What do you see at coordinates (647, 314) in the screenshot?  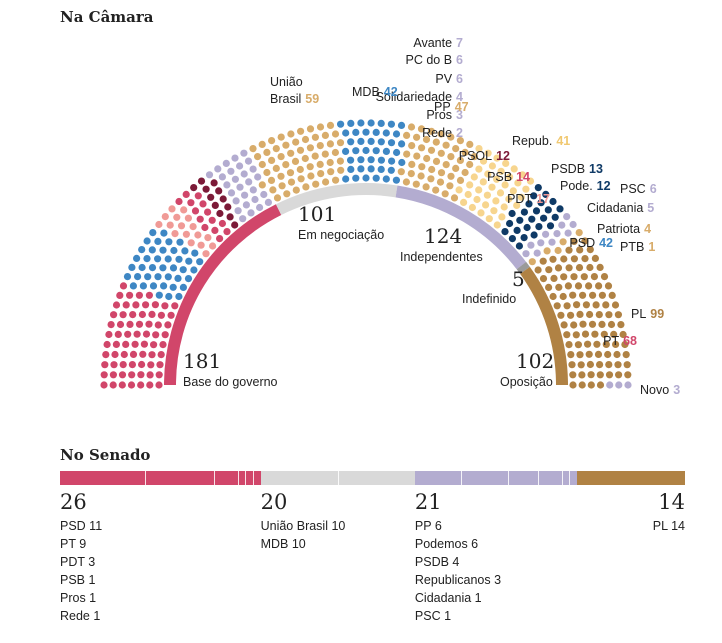 I see `party-label-pl: PL 99` at bounding box center [647, 314].